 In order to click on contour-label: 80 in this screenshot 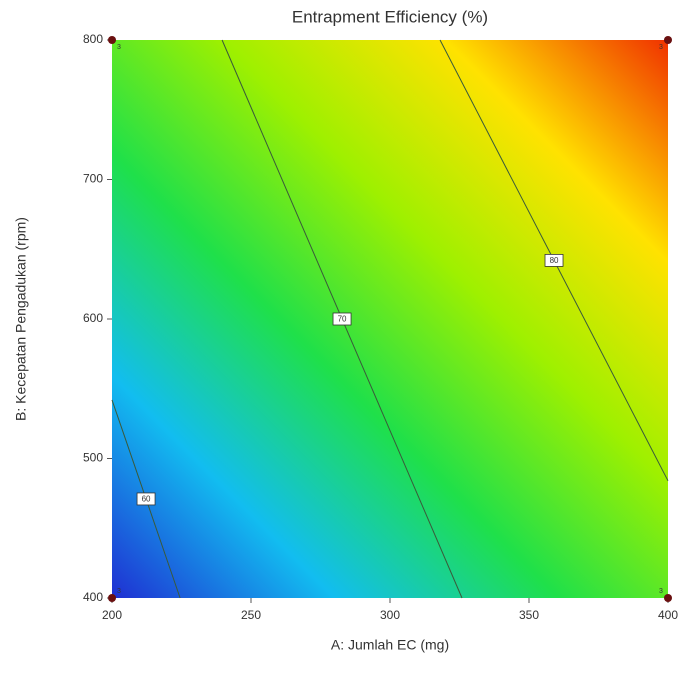, I will do `click(554, 260)`.